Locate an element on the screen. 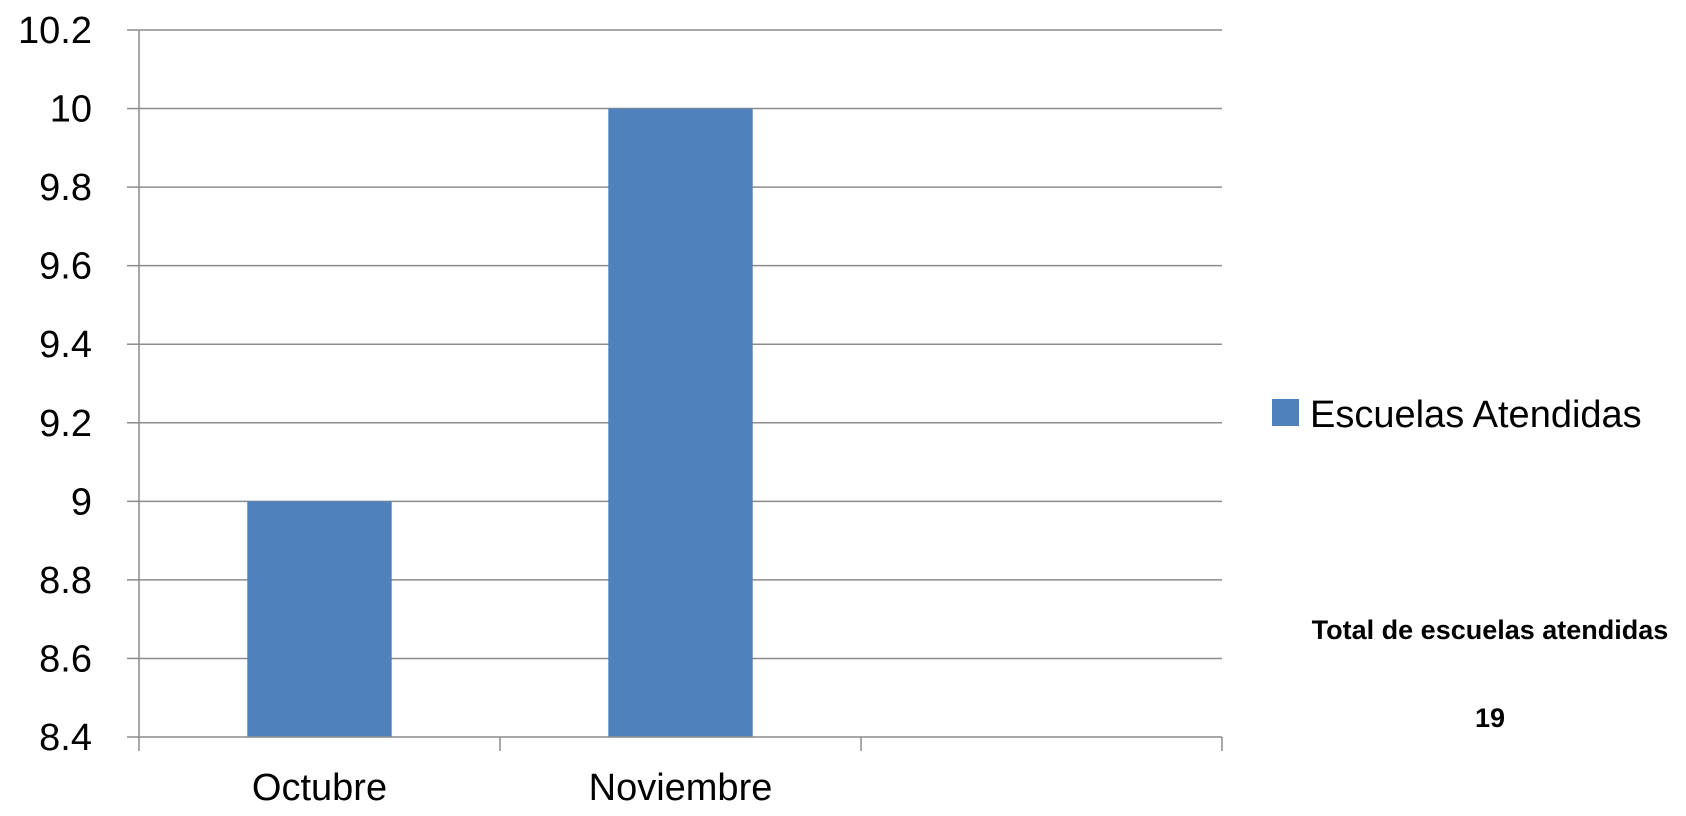 The image size is (1686, 816). y-tick-label: 9.4 is located at coordinates (65, 345).